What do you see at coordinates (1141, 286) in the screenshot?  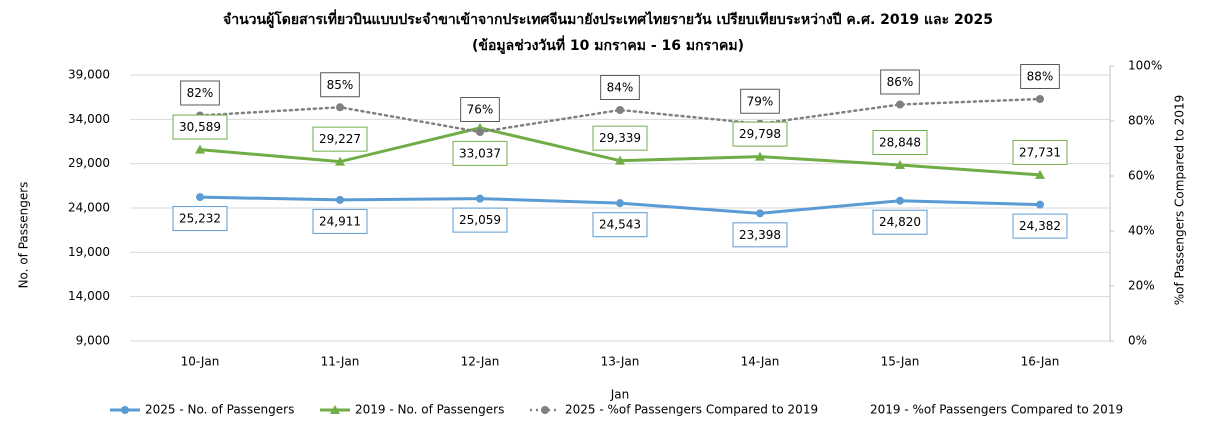 I see `y2-tick-label: 20%` at bounding box center [1141, 286].